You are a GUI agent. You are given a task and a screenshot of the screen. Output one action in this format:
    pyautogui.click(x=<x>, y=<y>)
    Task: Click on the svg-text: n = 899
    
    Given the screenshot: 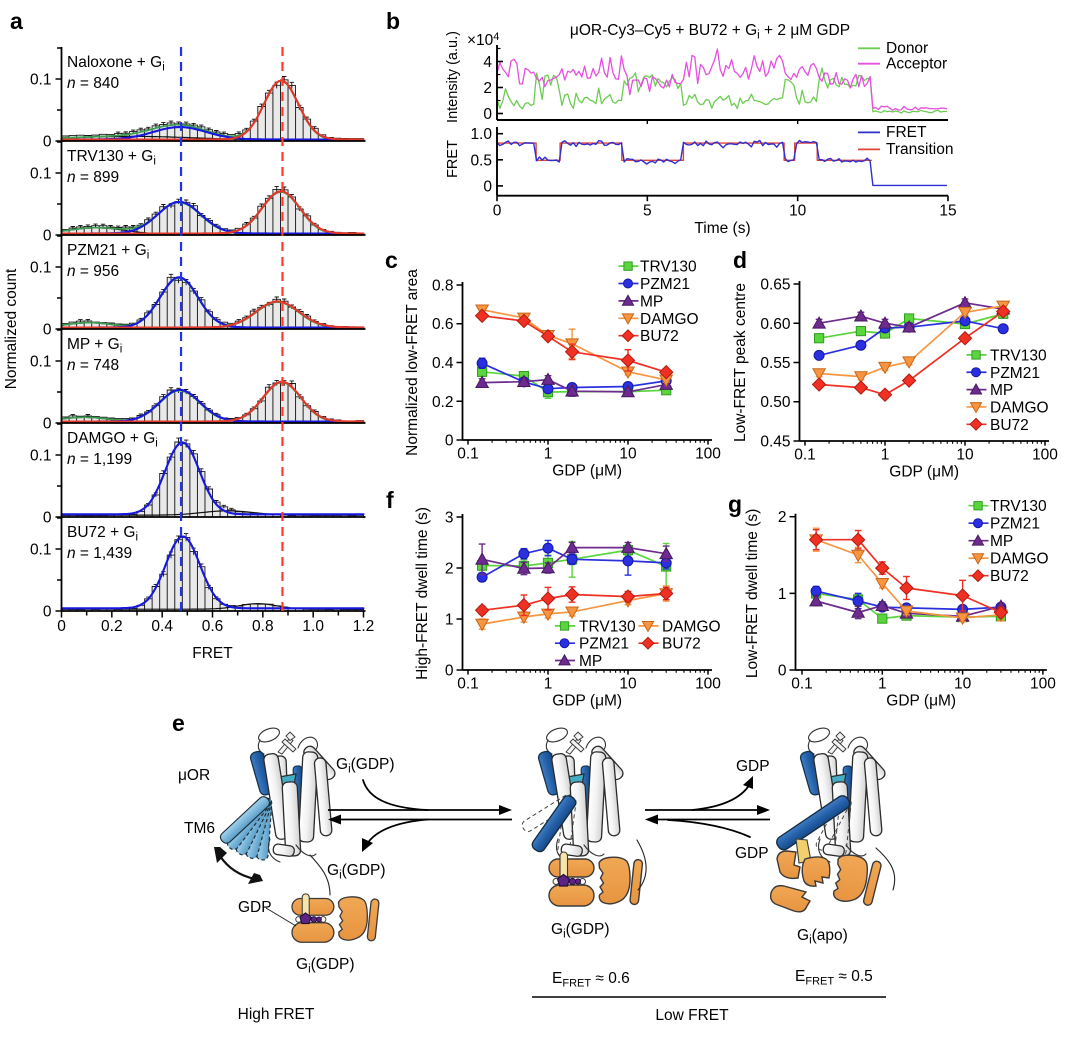 What is the action you would take?
    pyautogui.click(x=93, y=177)
    